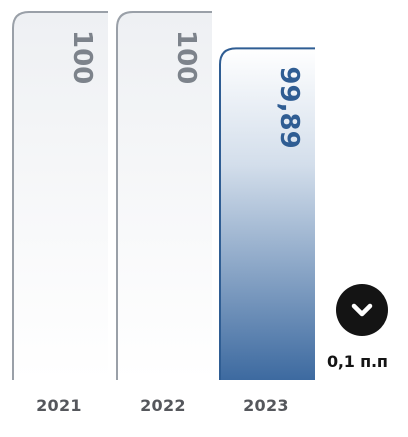 This screenshot has width=408, height=437. Describe the element at coordinates (357, 361) in the screenshot. I see `delta-label: 0,1 п.п` at that location.